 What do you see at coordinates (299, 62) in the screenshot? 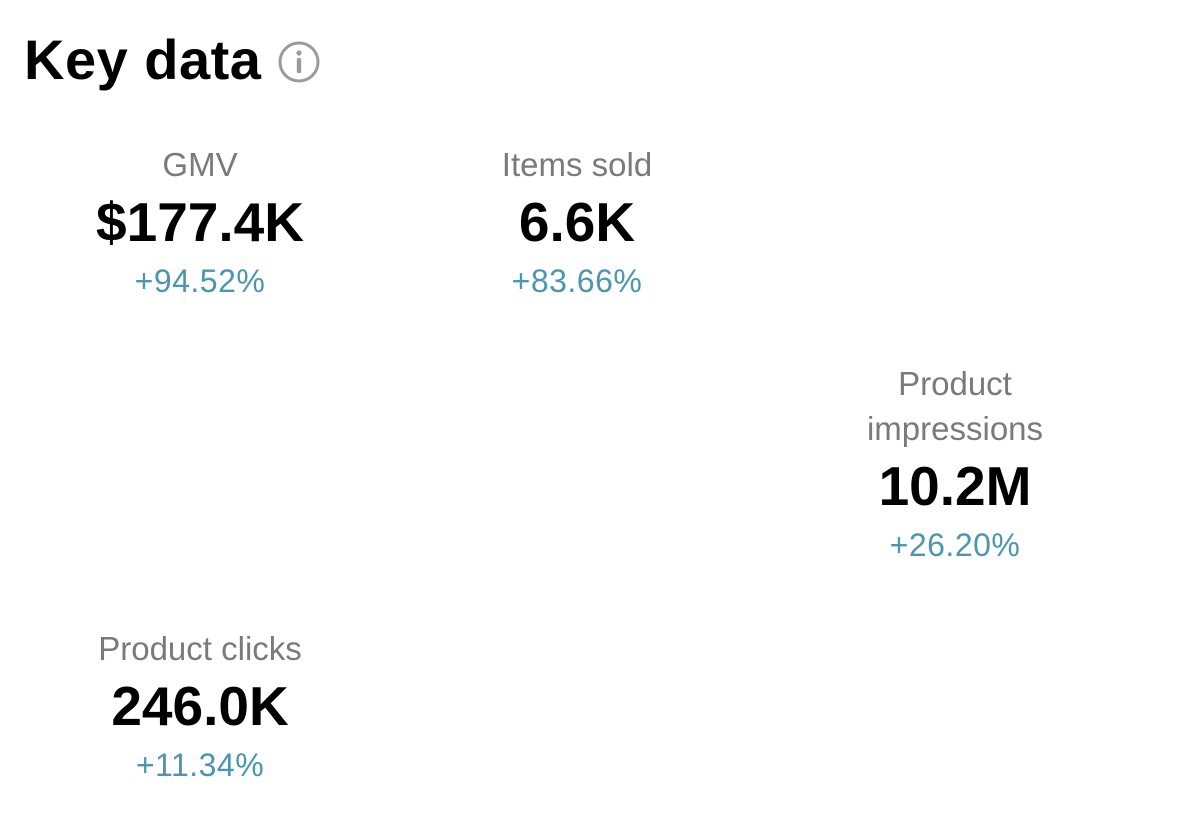
I see `info-circle-icon` at bounding box center [299, 62].